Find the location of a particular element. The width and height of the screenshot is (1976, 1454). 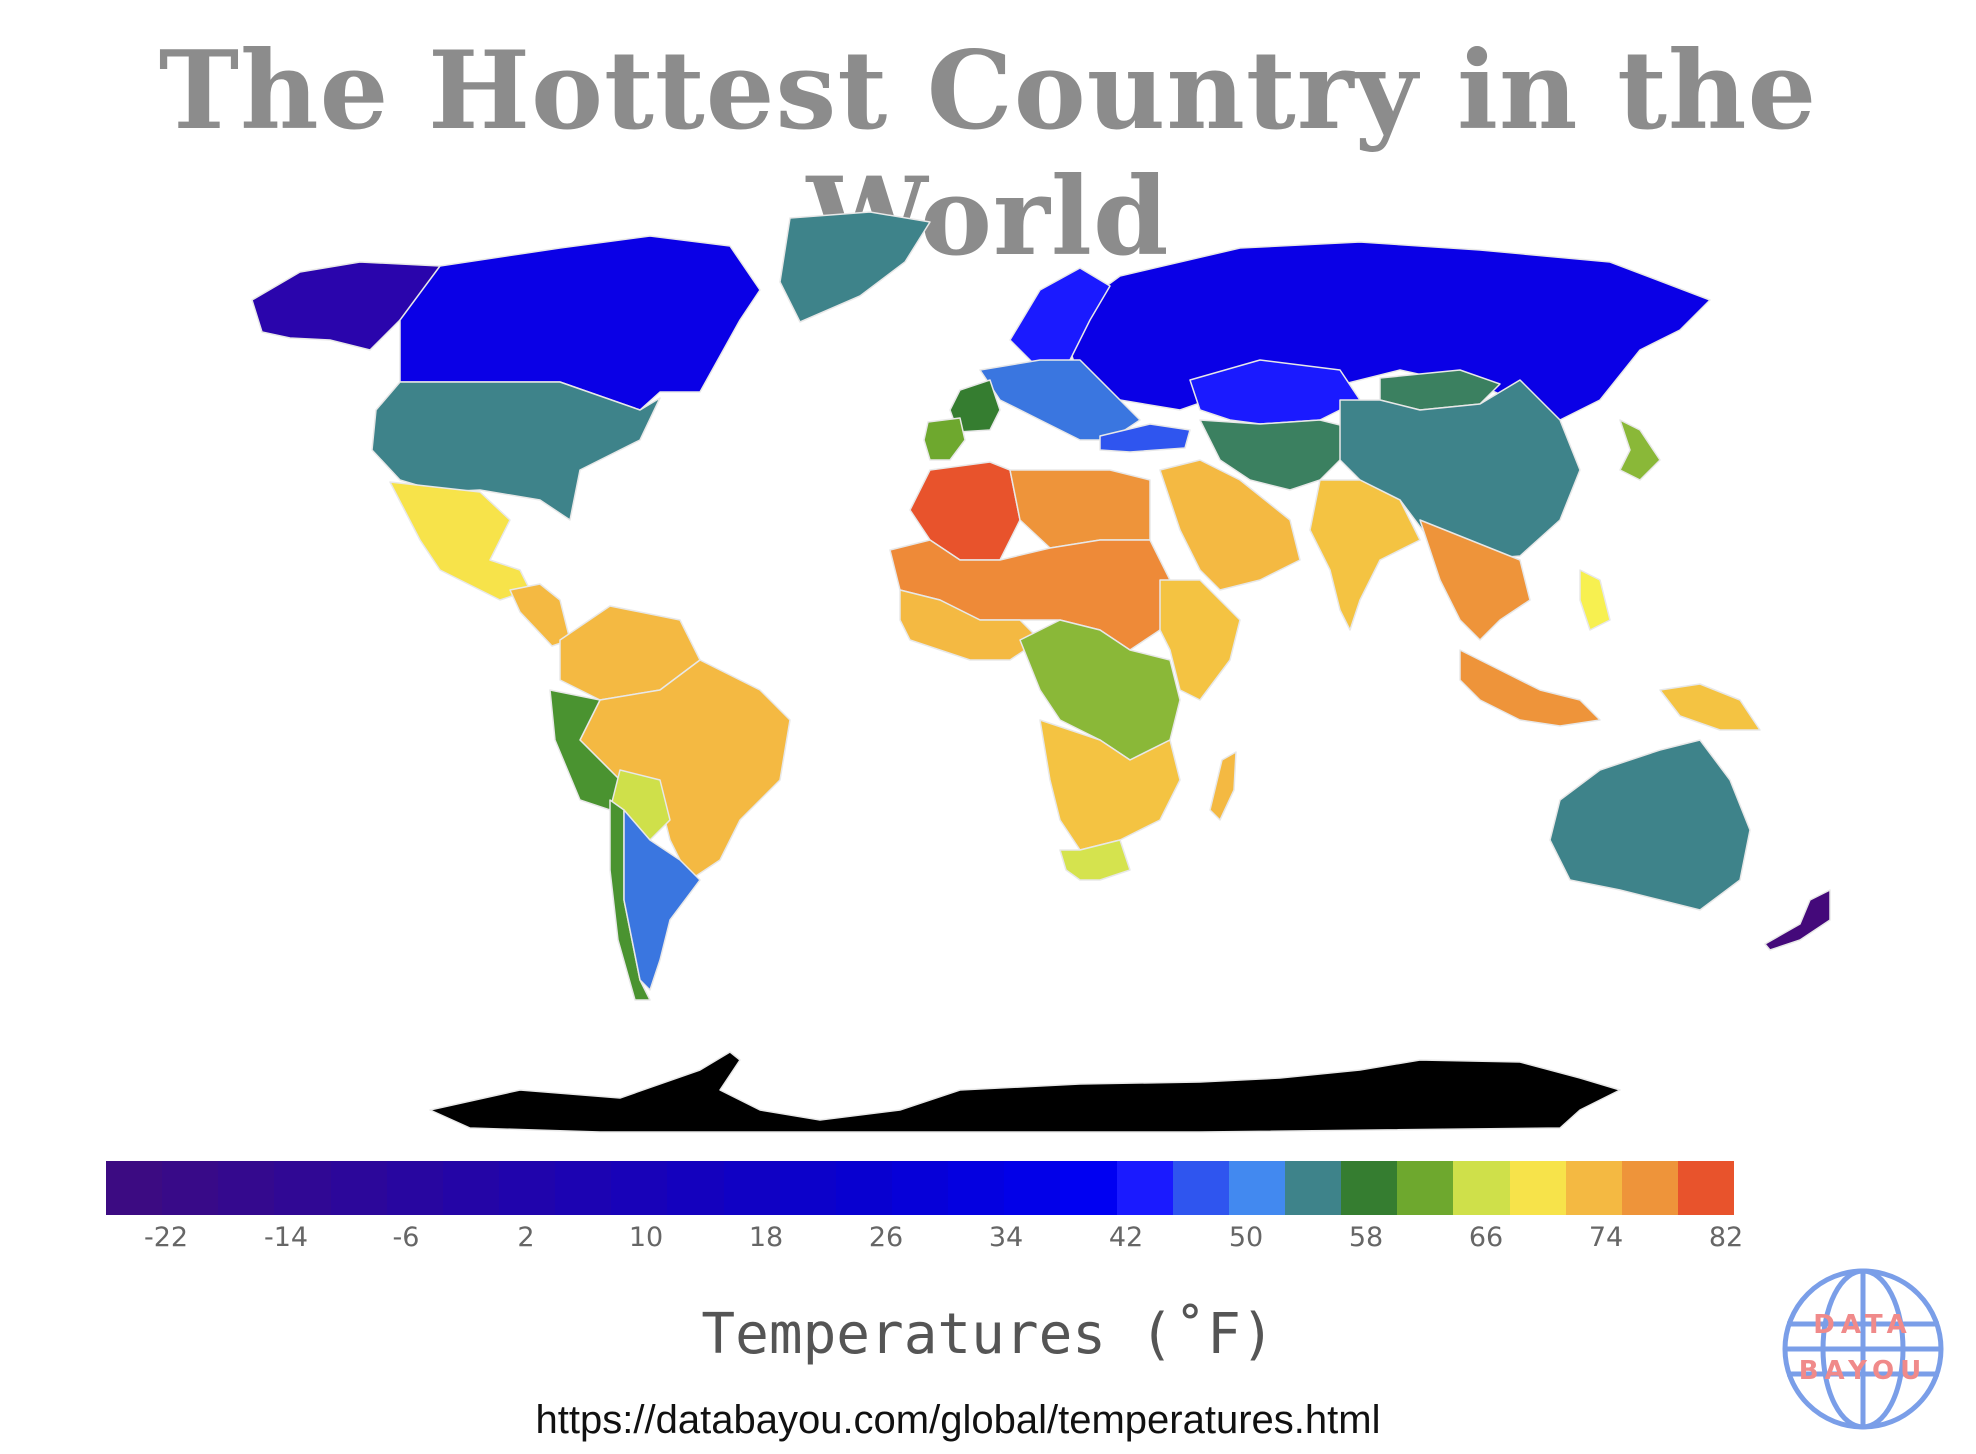

scale-tick-label: 2 is located at coordinates (526, 1237).